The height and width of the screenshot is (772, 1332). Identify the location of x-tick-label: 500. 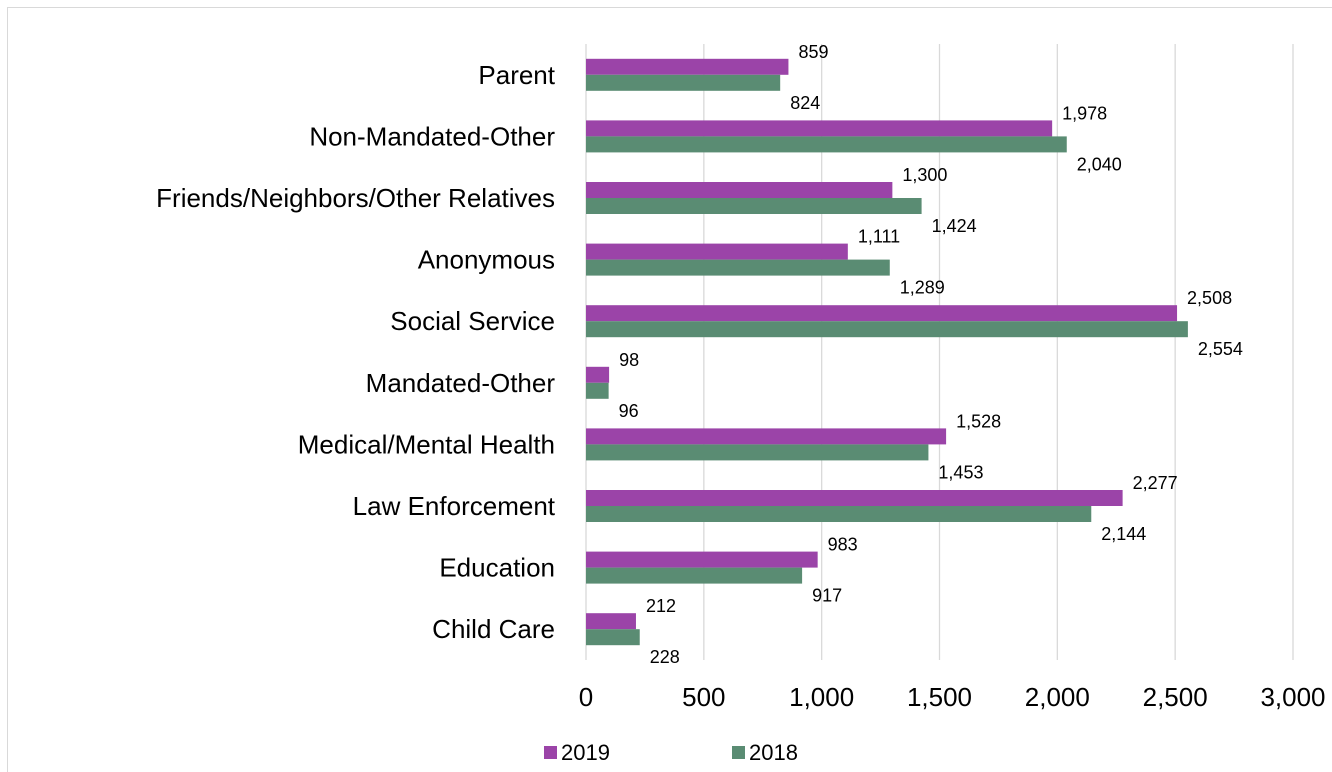
(703, 697).